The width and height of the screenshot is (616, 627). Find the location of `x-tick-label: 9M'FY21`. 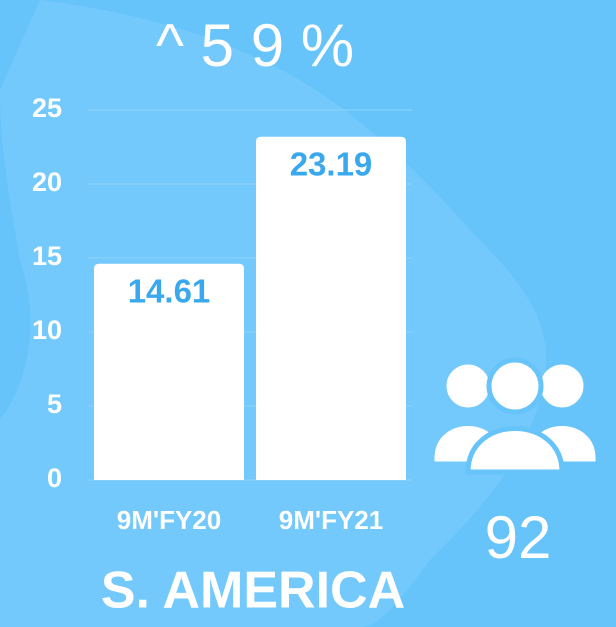

x-tick-label: 9M'FY21 is located at coordinates (331, 520).